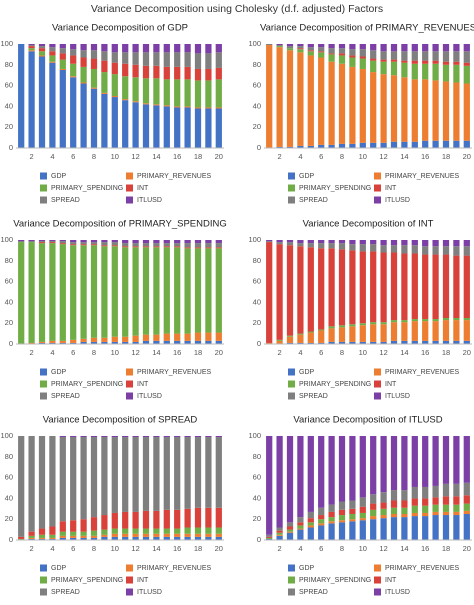 This screenshot has height=605, width=474. Describe the element at coordinates (291, 396) in the screenshot. I see `legend-swatch` at that location.